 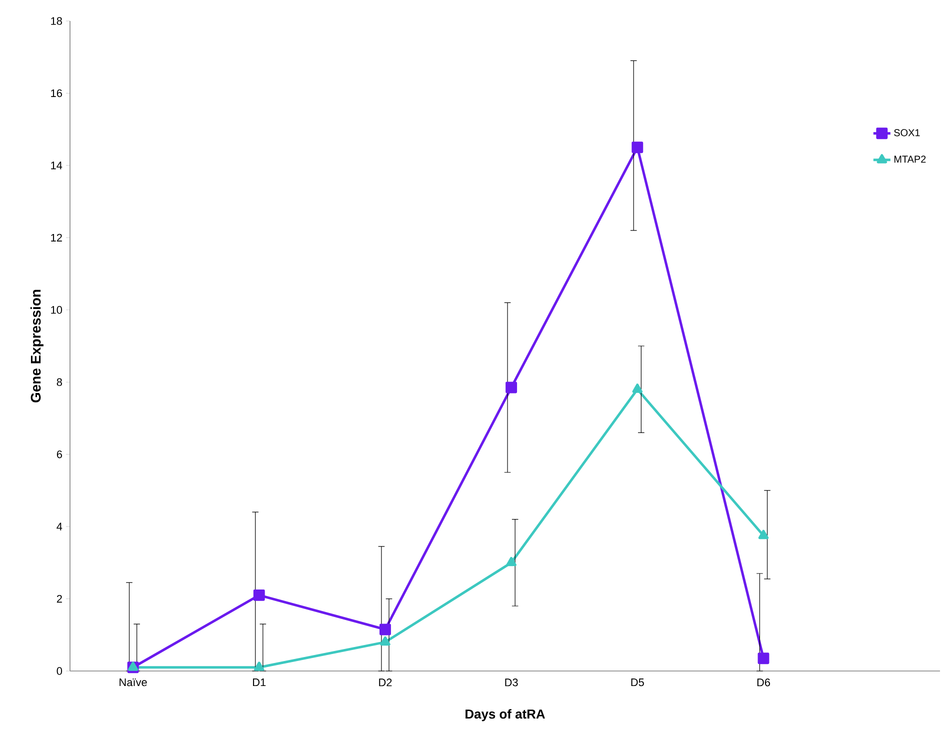 What do you see at coordinates (59, 526) in the screenshot?
I see `y-tick-label: 4` at bounding box center [59, 526].